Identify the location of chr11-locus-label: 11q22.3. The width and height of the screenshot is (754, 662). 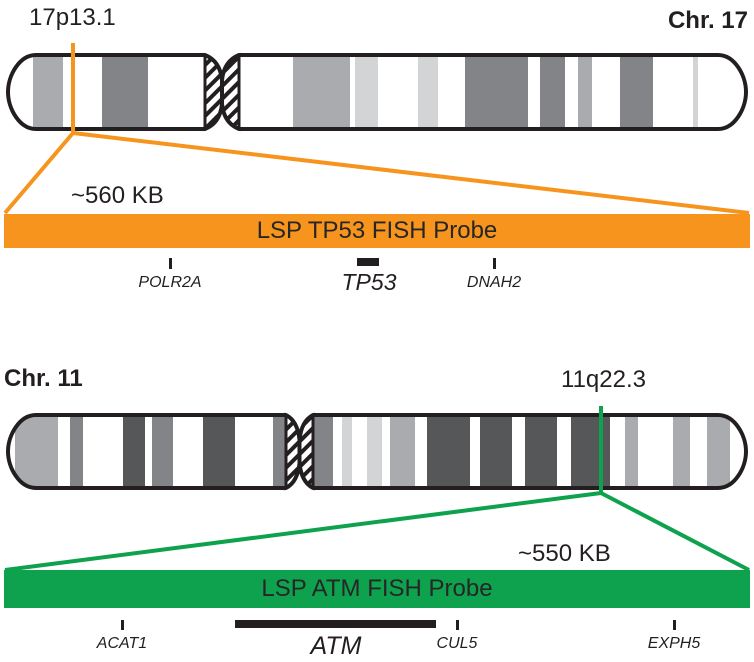
(603, 379).